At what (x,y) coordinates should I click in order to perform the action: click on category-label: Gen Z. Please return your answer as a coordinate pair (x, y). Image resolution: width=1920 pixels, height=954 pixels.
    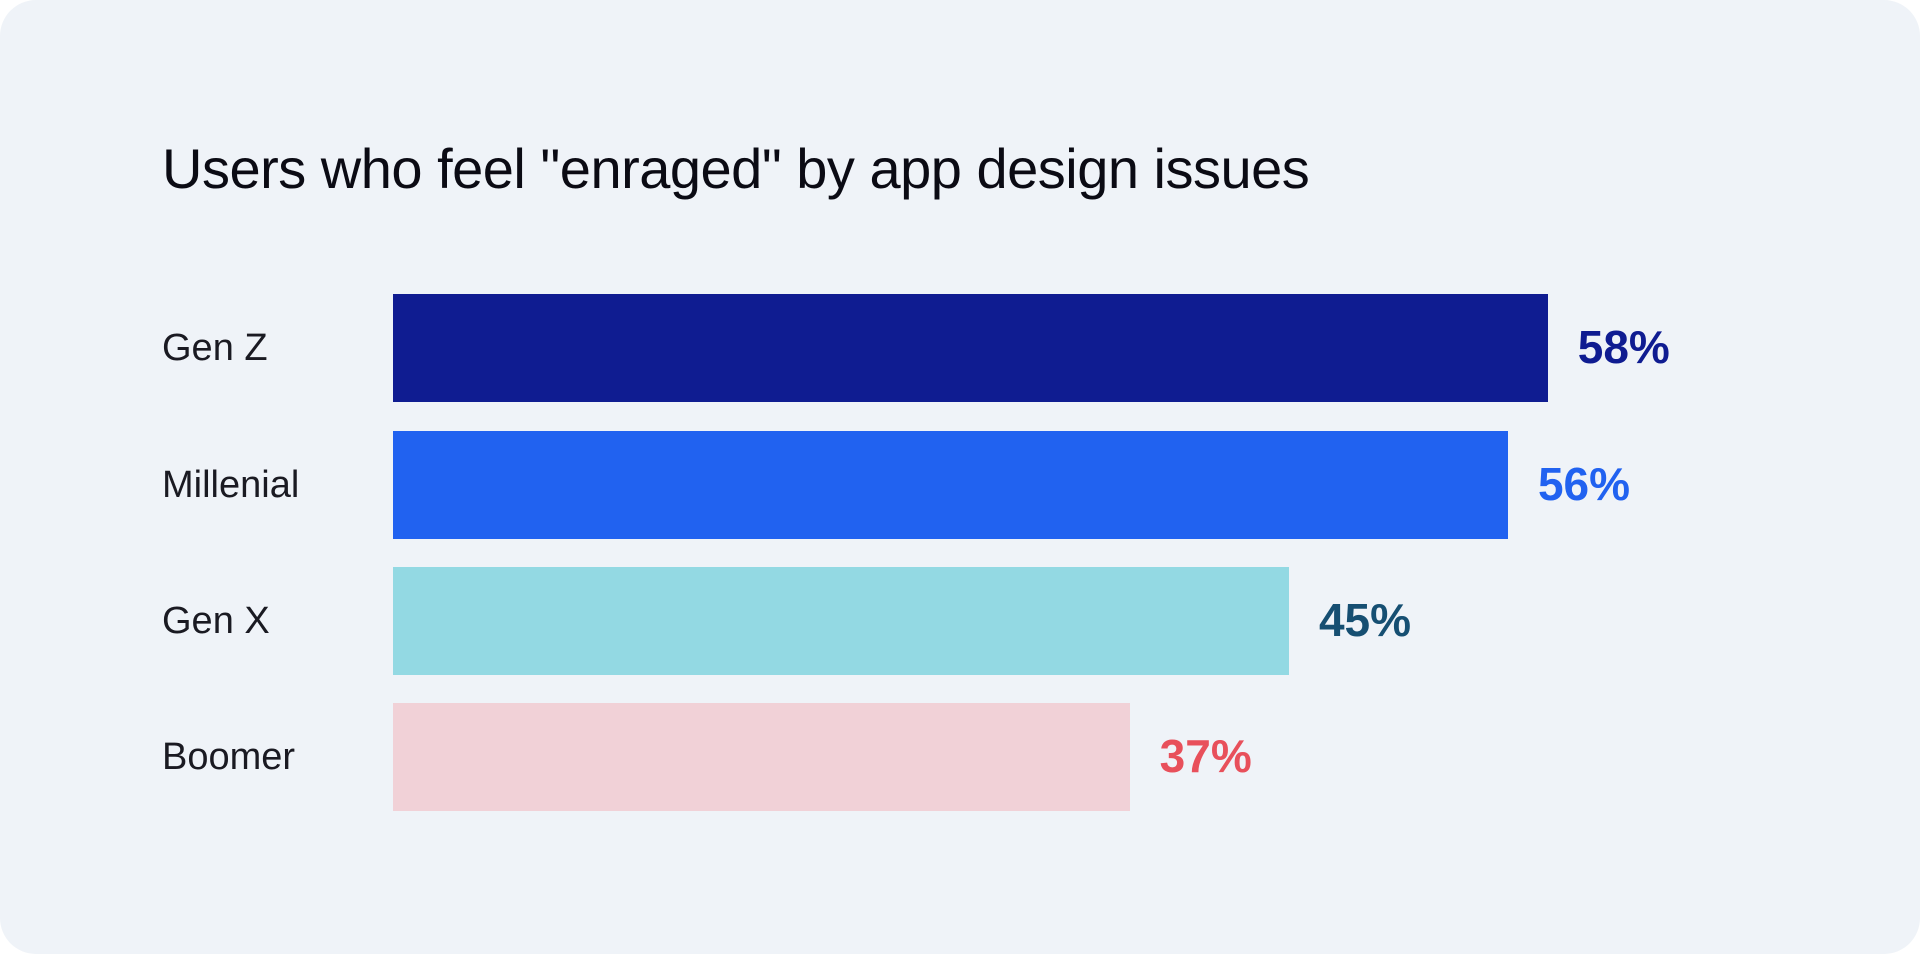
    Looking at the image, I should click on (215, 348).